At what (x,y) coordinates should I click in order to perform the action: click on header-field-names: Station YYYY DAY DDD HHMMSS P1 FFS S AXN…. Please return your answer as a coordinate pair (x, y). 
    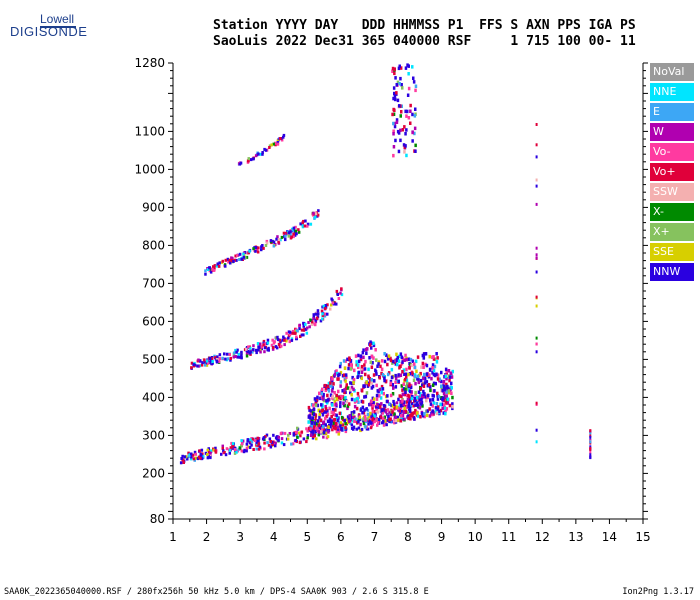
    Looking at the image, I should click on (424, 25).